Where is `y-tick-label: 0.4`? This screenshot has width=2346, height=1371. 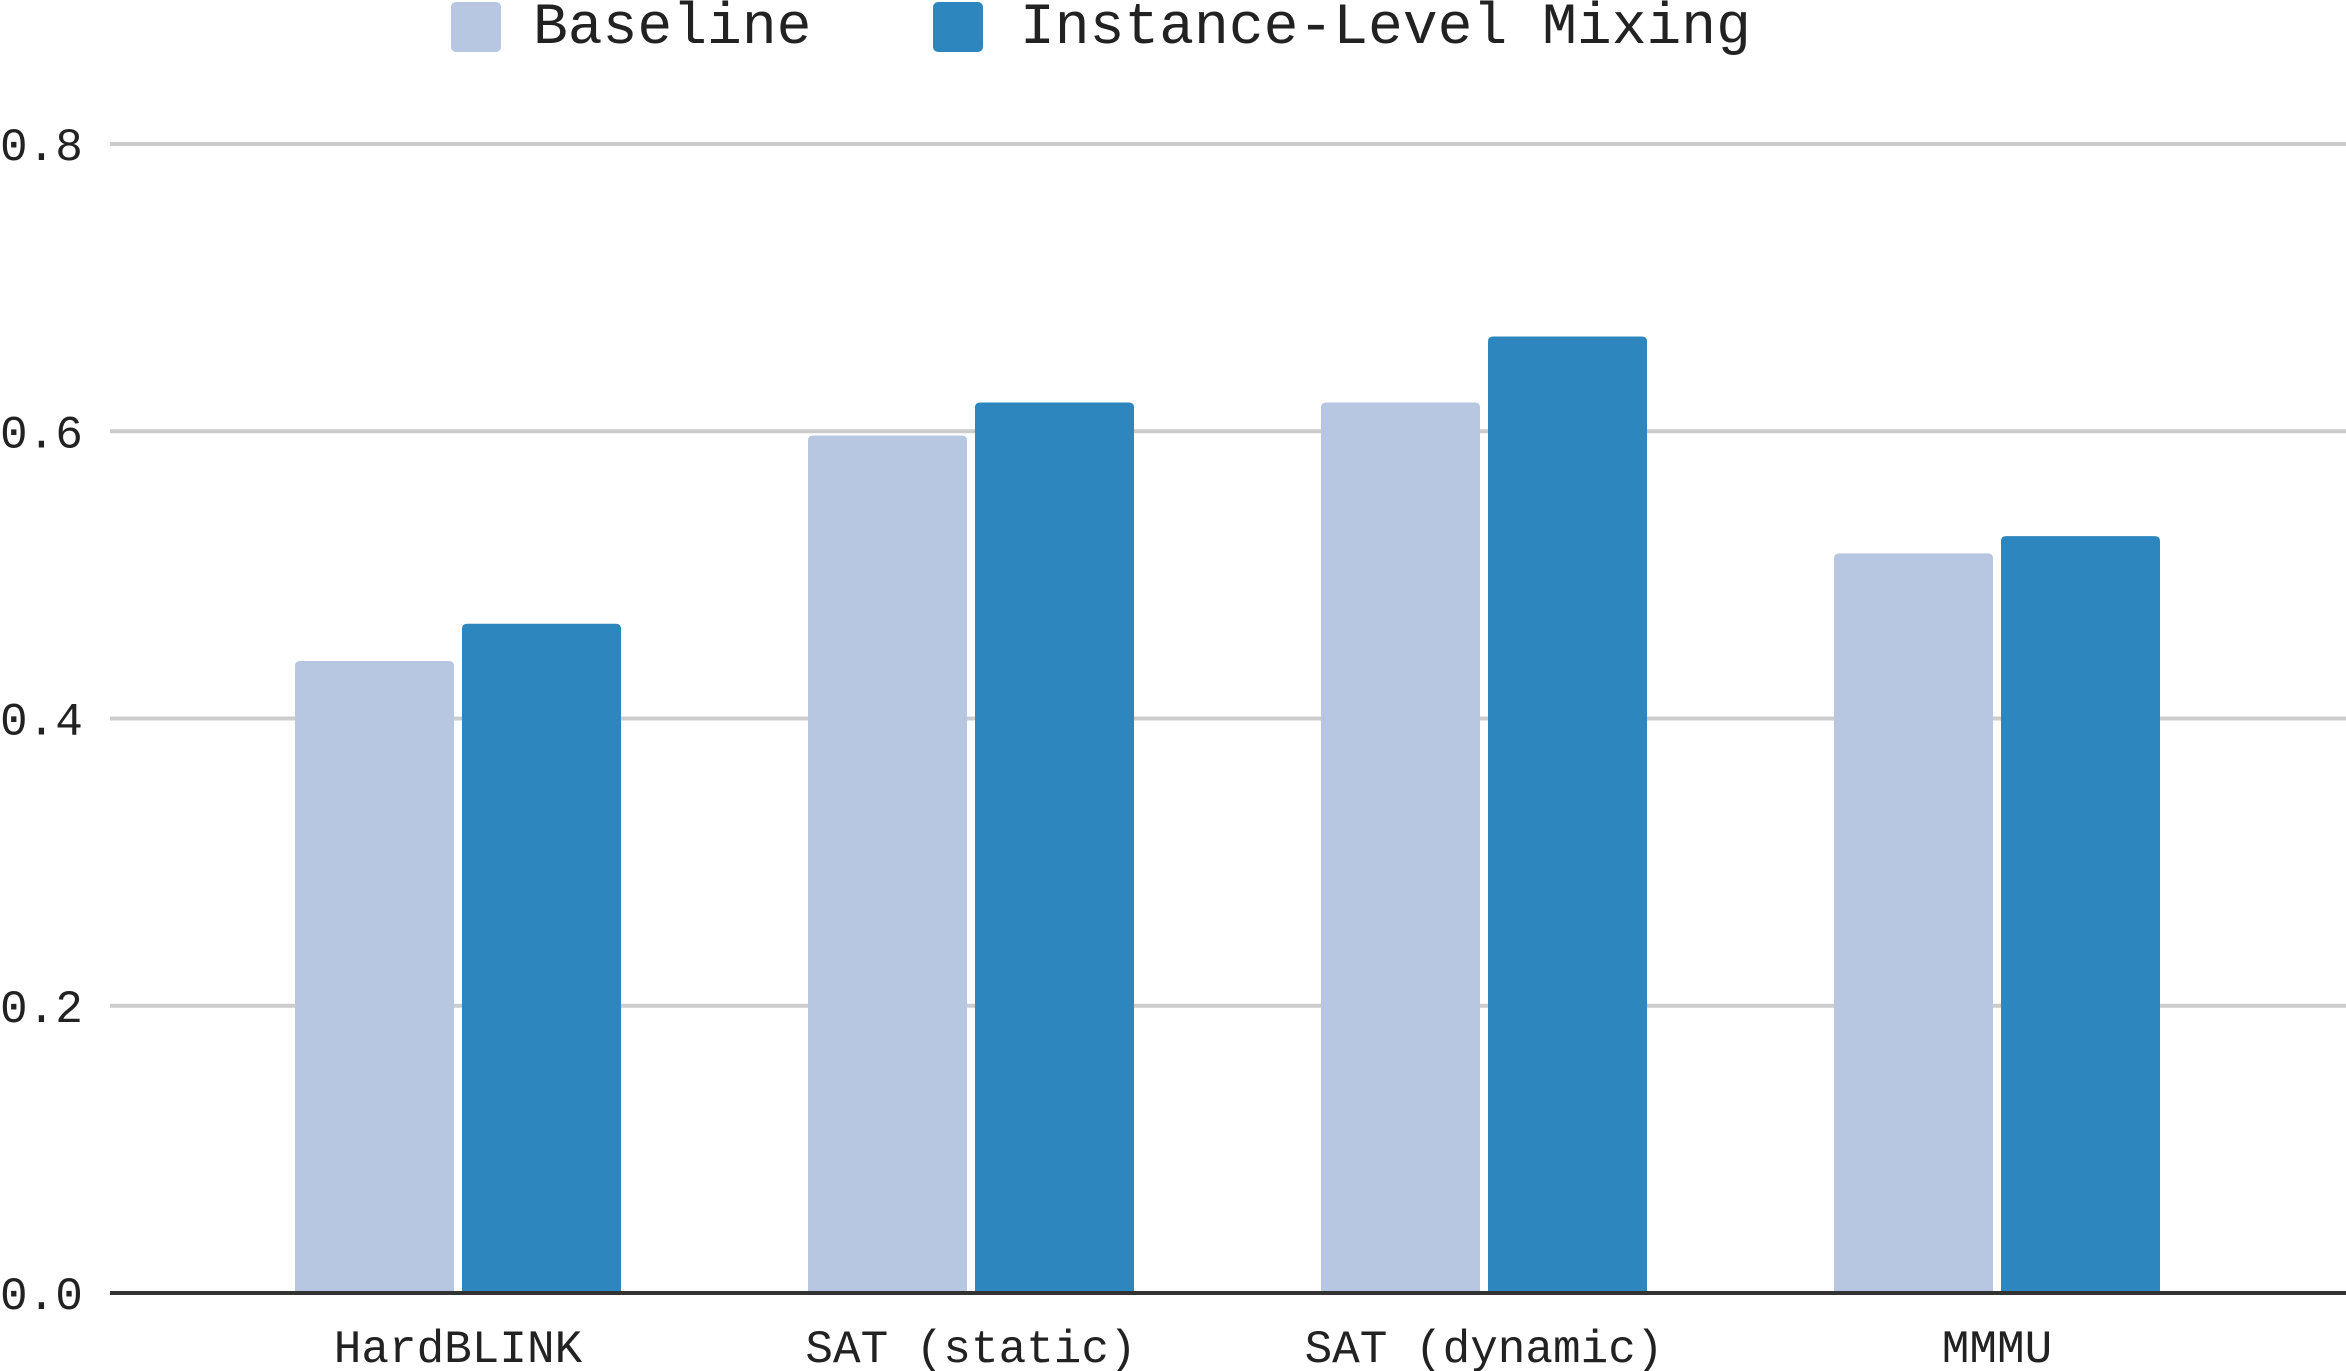 y-tick-label: 0.4 is located at coordinates (41, 723).